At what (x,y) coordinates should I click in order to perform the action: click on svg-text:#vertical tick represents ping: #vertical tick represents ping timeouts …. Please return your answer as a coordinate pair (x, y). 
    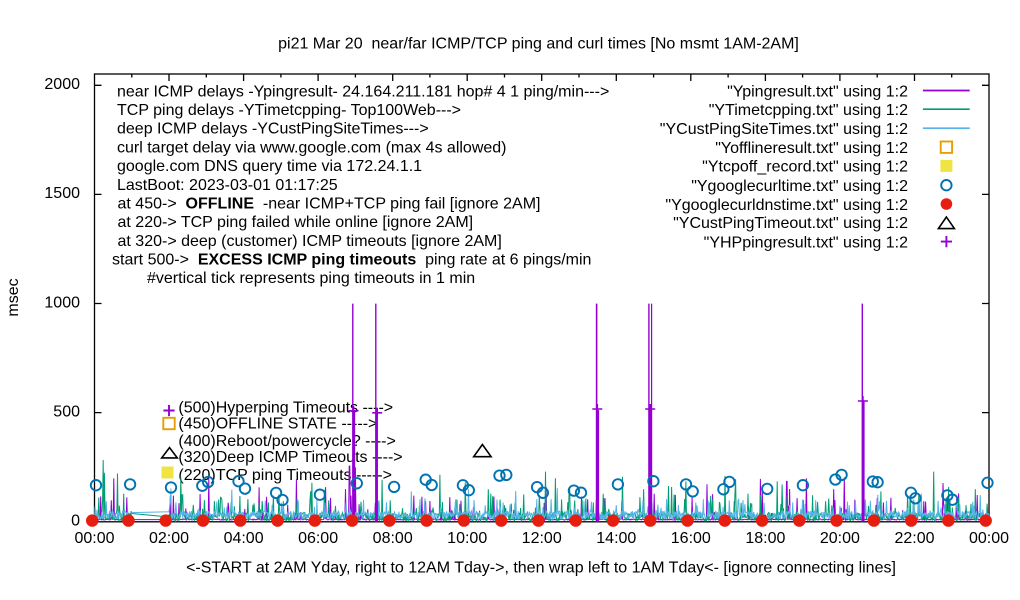
    Looking at the image, I should click on (311, 278).